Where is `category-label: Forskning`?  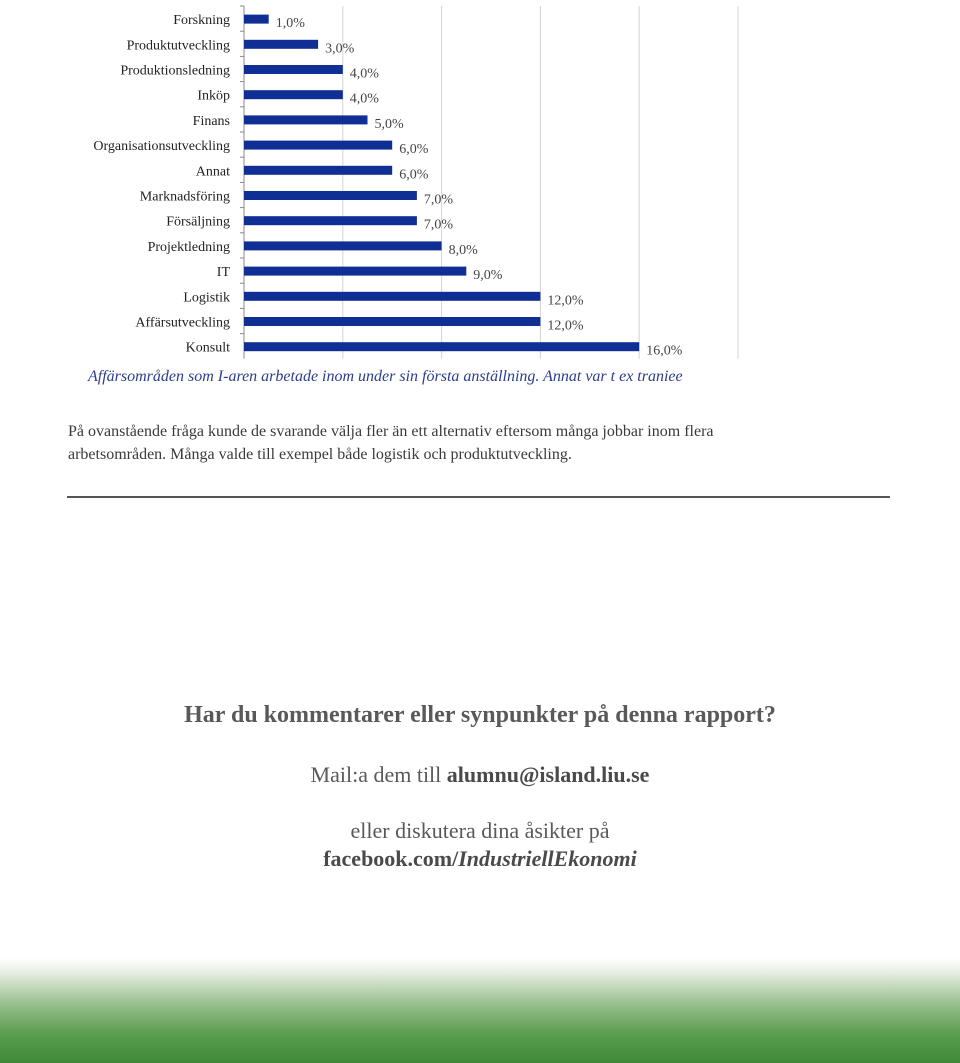
category-label: Forskning is located at coordinates (201, 20).